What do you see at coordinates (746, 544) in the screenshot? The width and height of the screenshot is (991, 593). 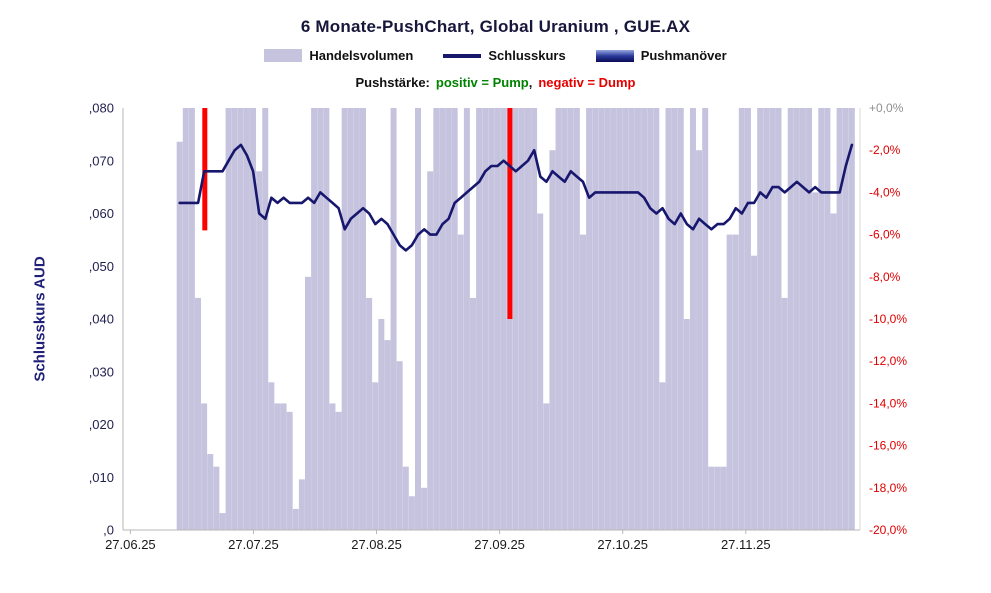 I see `axis-tick-label: 27.11.25` at bounding box center [746, 544].